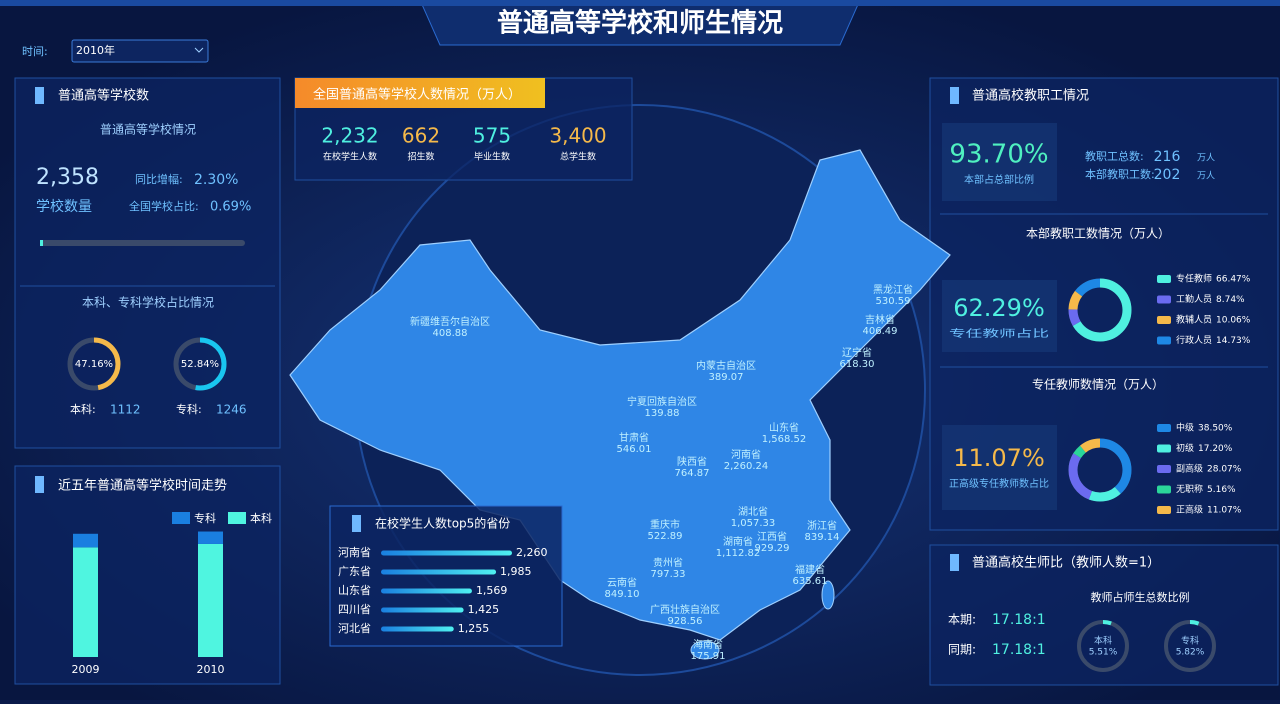 This screenshot has width=1280, height=704. What do you see at coordinates (1194, 299) in the screenshot?
I see `label: 工勤人员` at bounding box center [1194, 299].